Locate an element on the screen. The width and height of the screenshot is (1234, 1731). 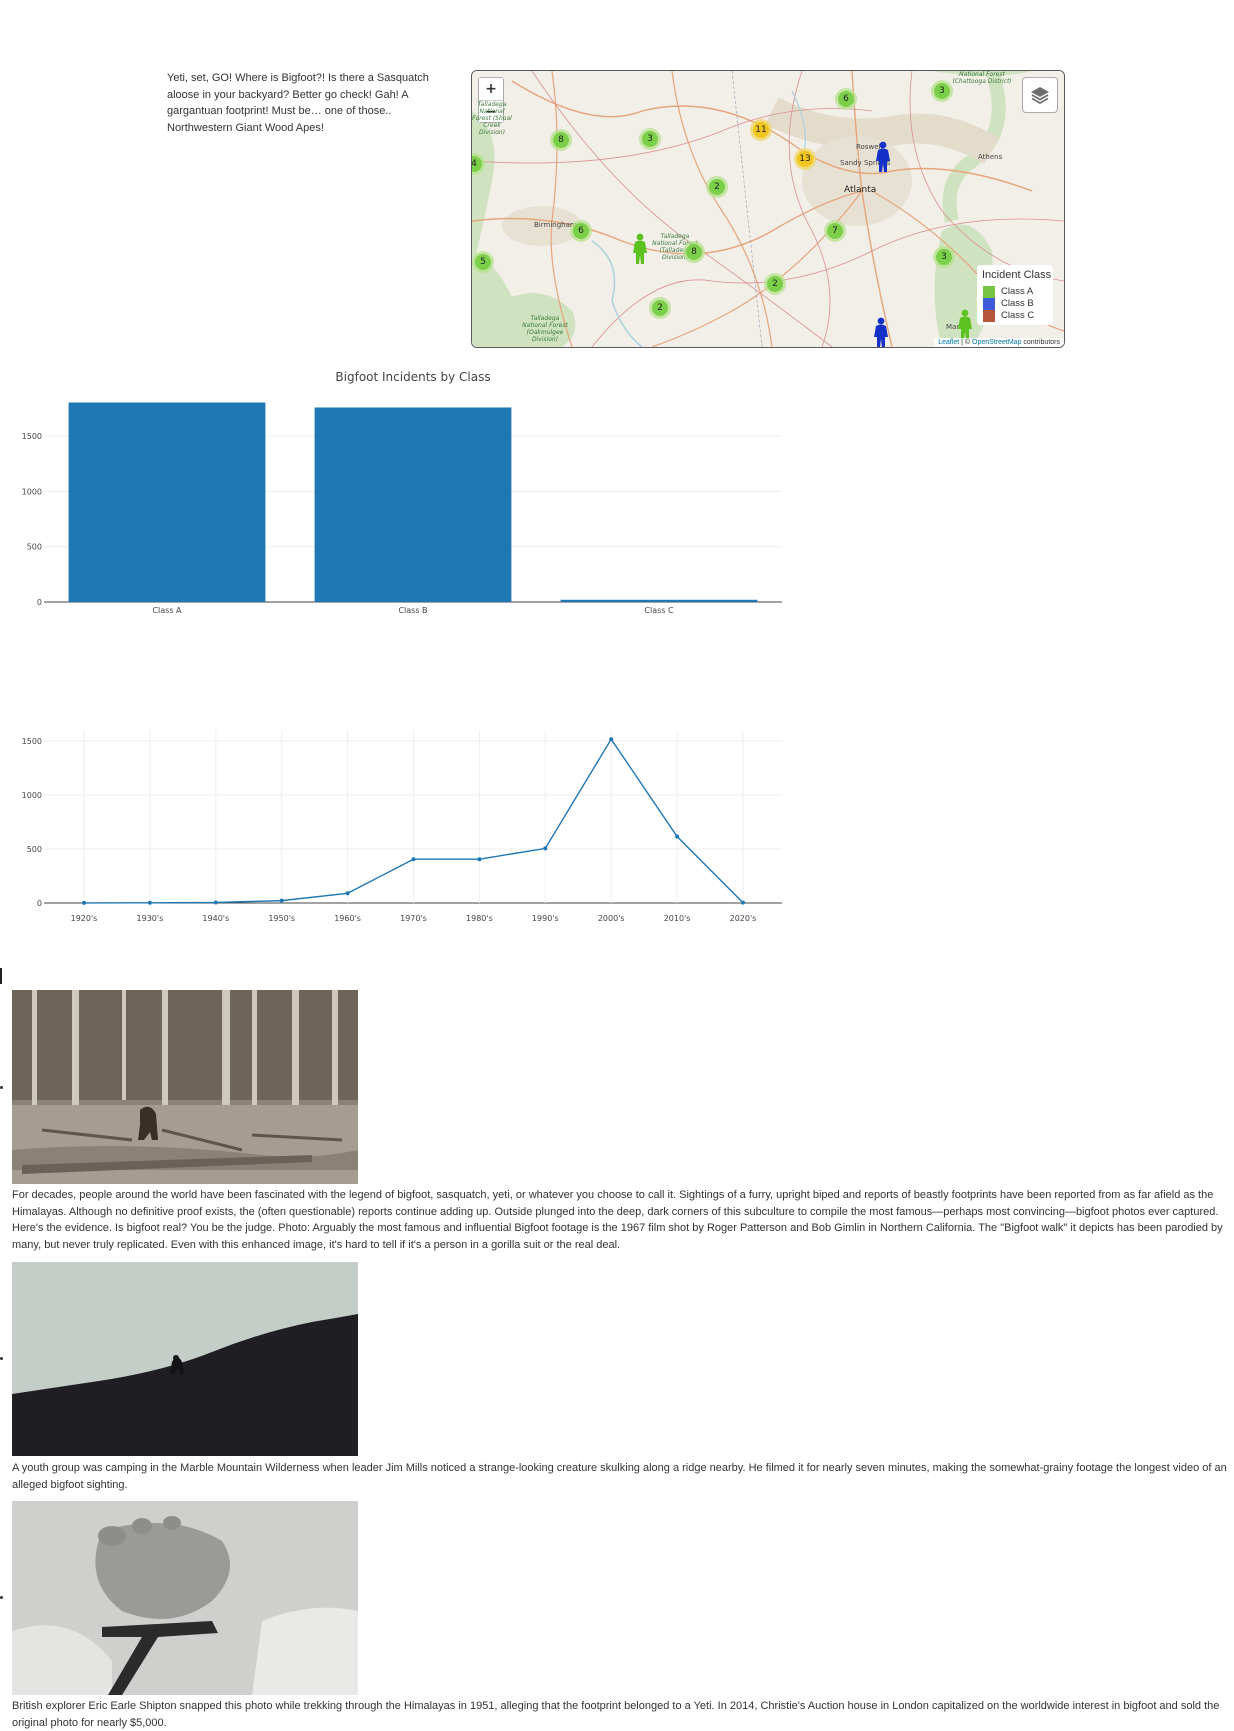
map-label-atlanta: Atlanta is located at coordinates (860, 190).